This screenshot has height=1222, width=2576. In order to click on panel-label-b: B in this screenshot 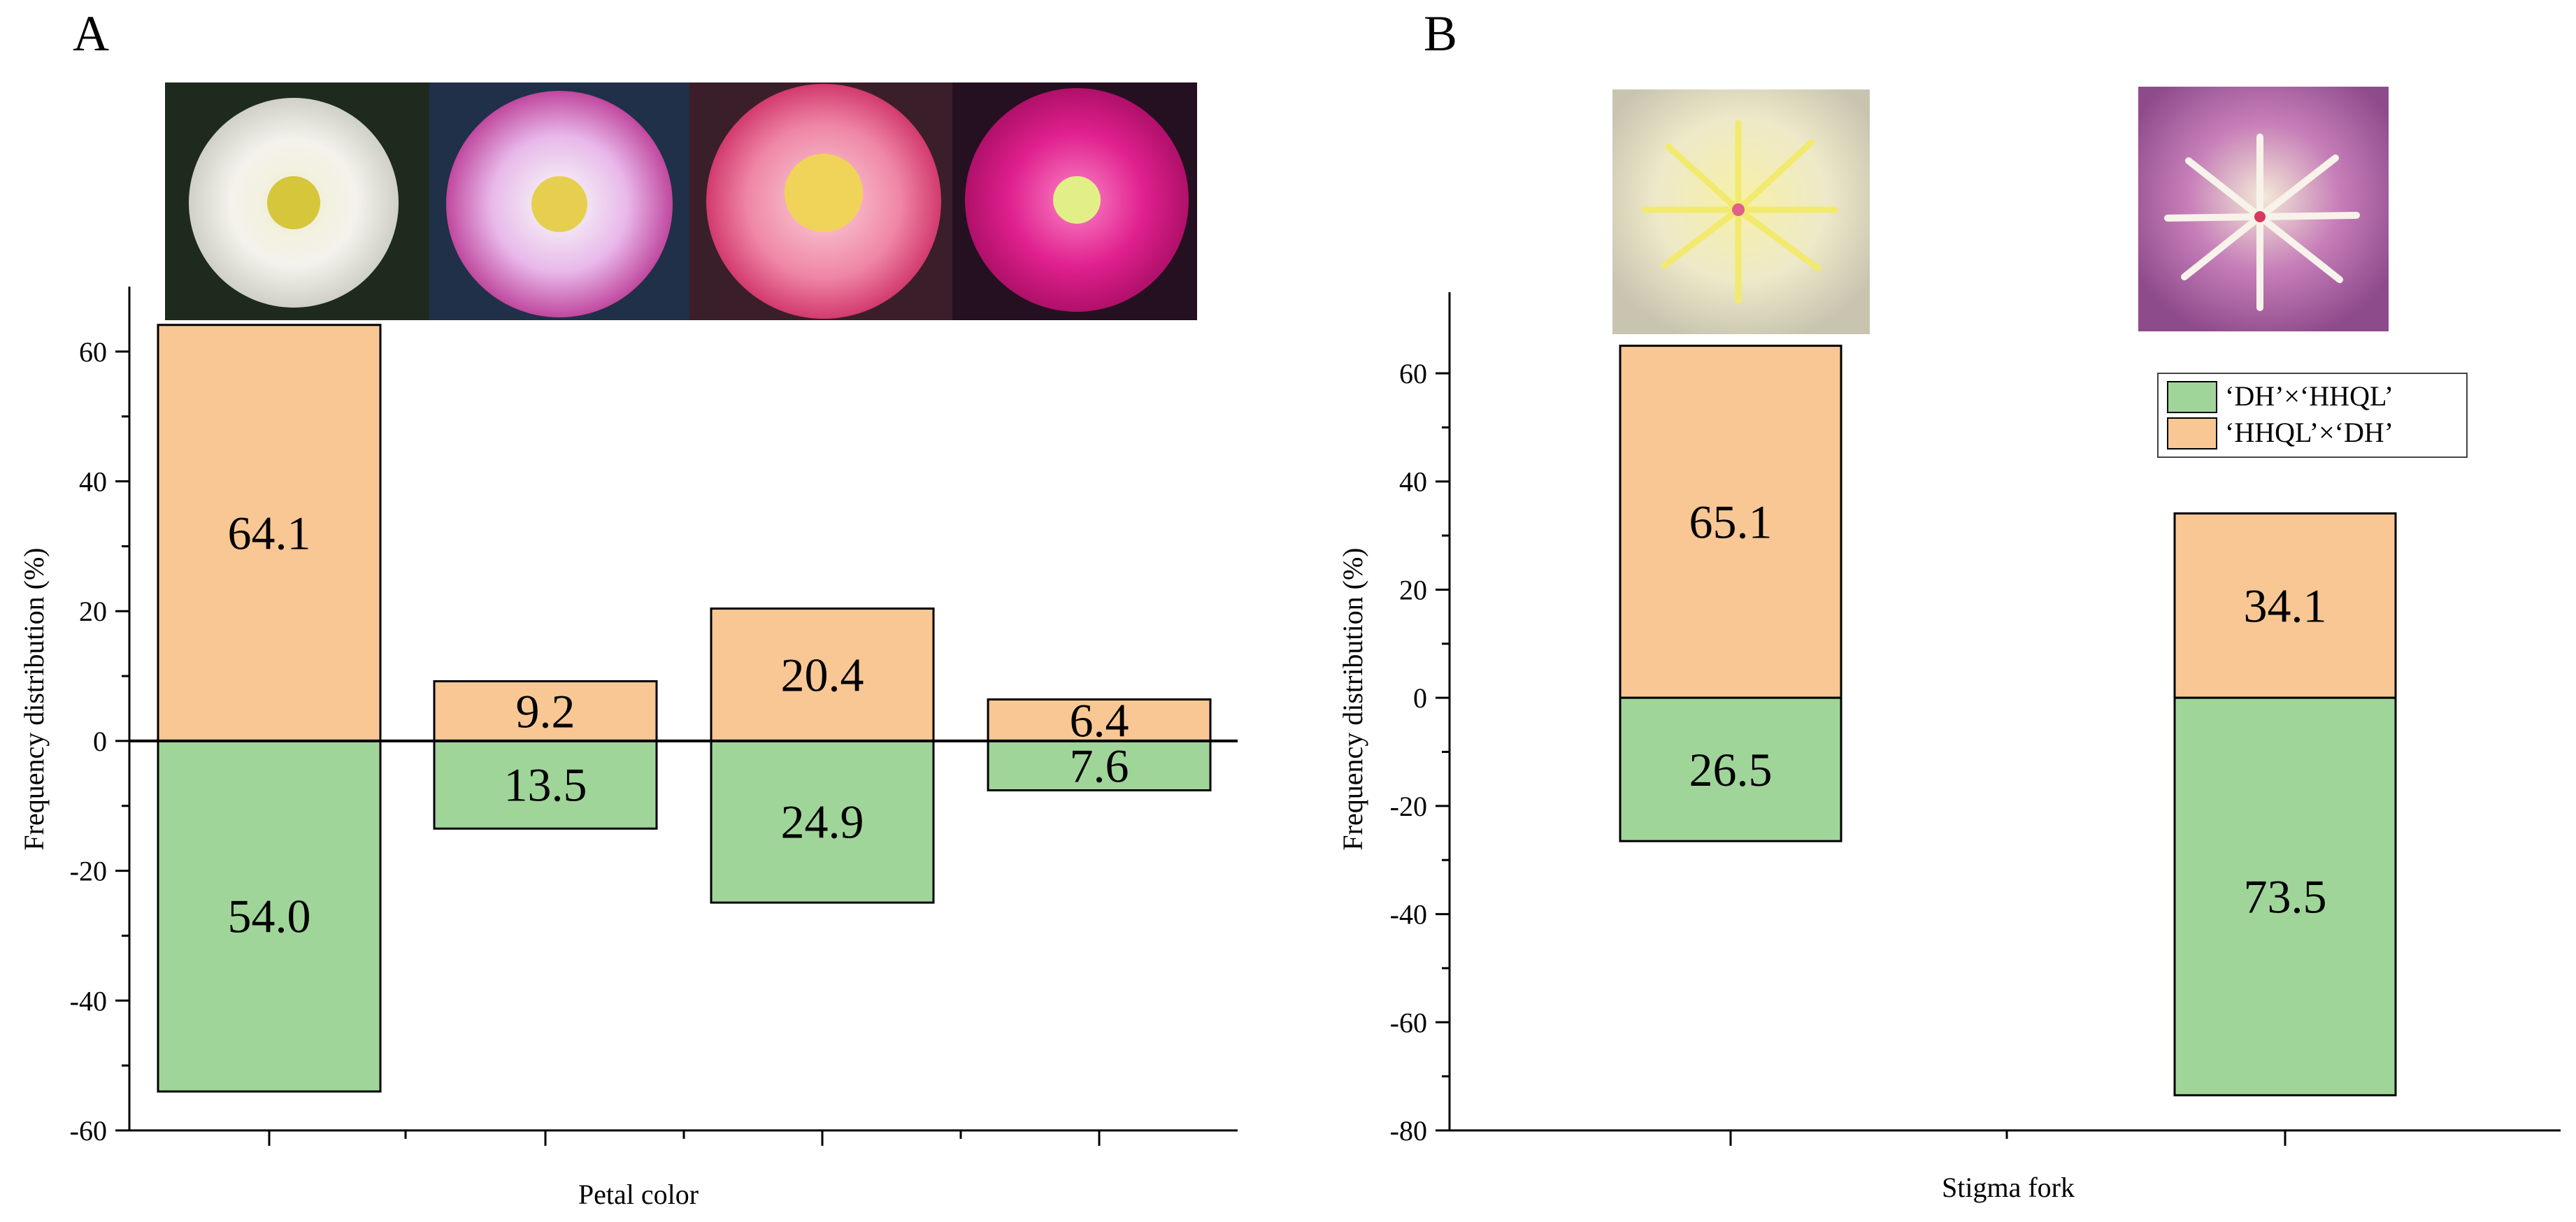, I will do `click(1440, 34)`.